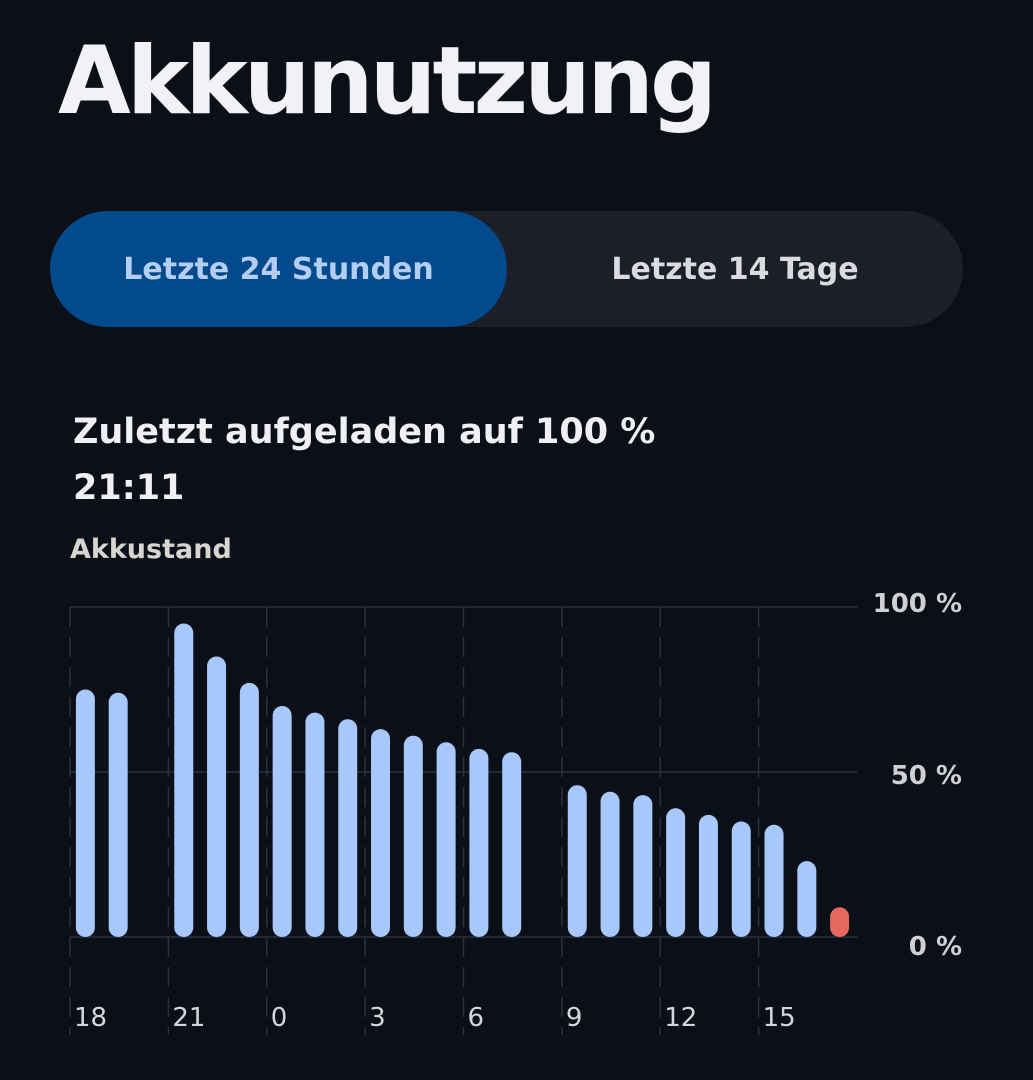  Describe the element at coordinates (926, 776) in the screenshot. I see `y-tick-label: 50 %` at that location.